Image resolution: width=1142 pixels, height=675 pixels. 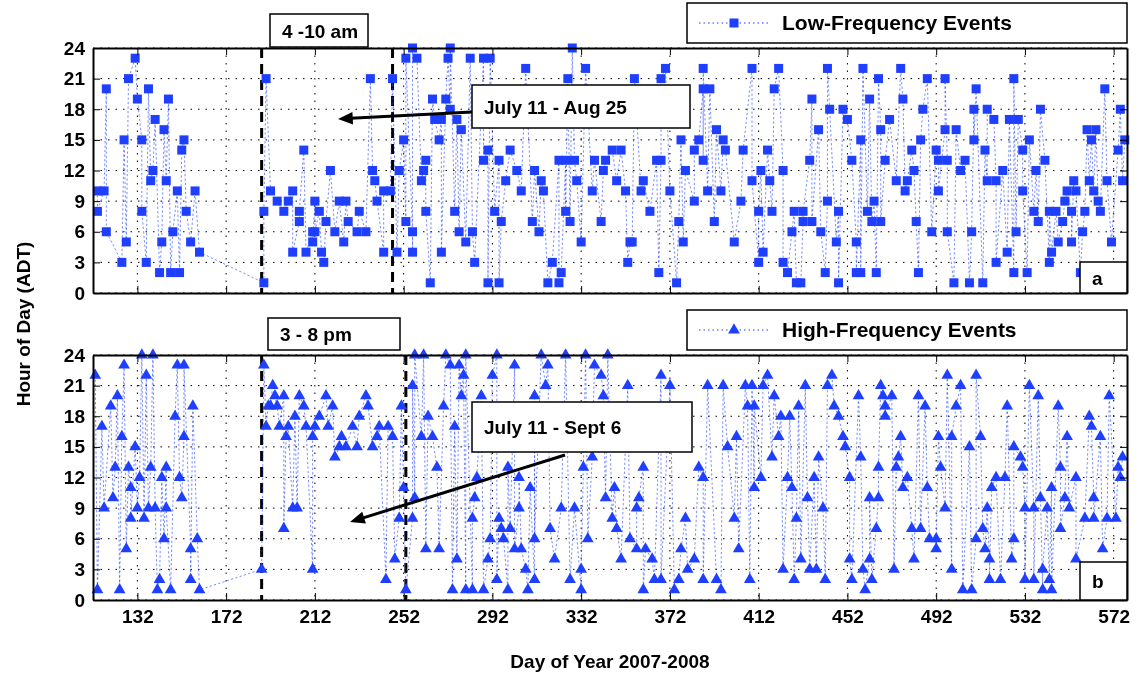 What do you see at coordinates (1025, 617) in the screenshot?
I see `x-tick-label: 532` at bounding box center [1025, 617].